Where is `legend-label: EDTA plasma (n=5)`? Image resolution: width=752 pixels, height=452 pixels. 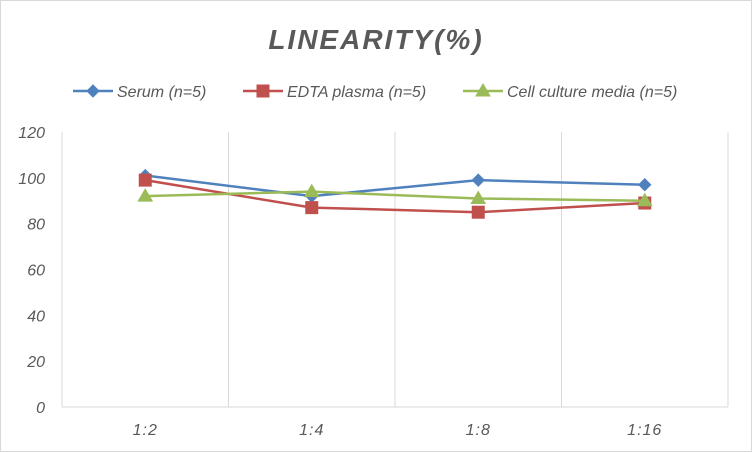
legend-label: EDTA plasma (n=5) is located at coordinates (356, 92).